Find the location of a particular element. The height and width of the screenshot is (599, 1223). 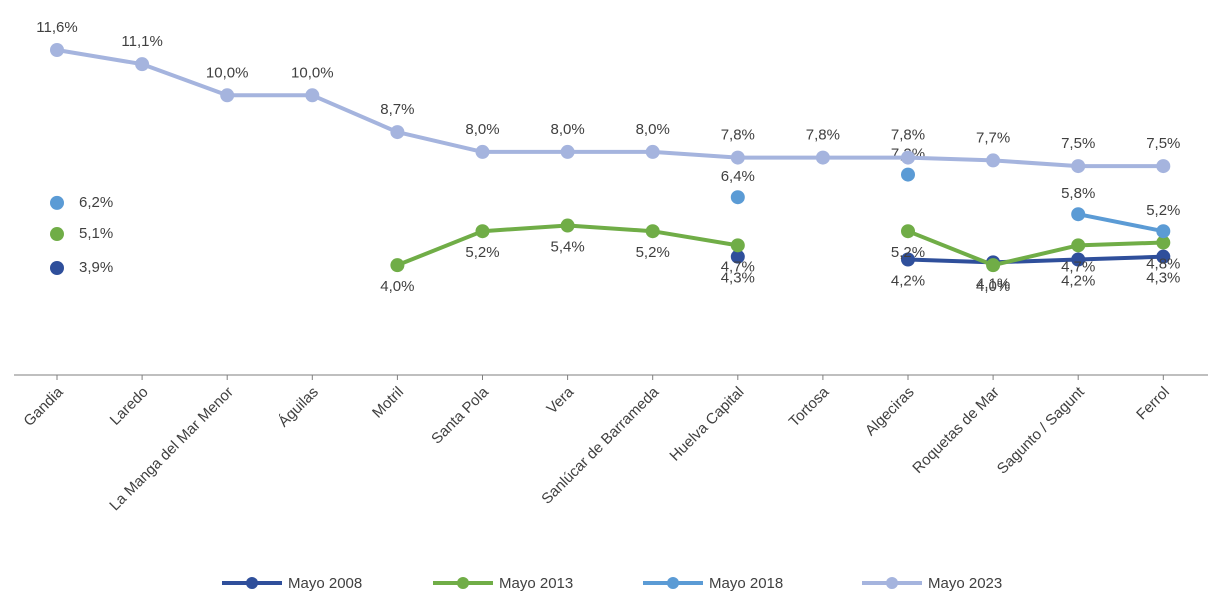

data-label: 11,1% is located at coordinates (141, 41).